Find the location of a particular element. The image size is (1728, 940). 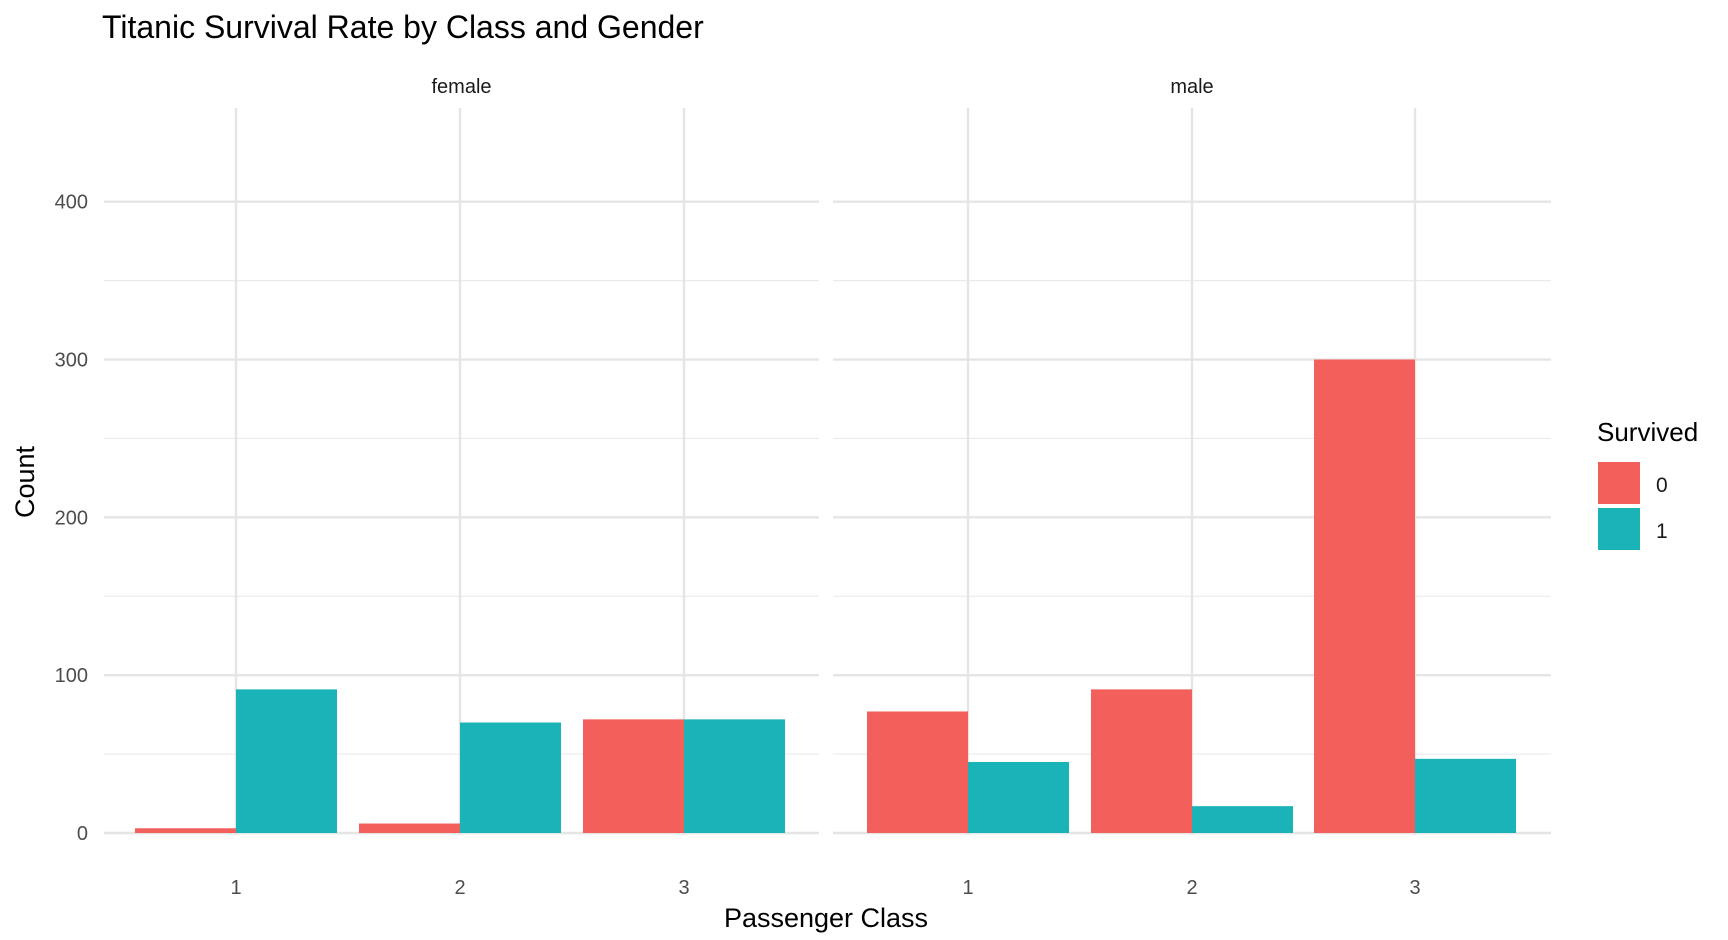

bar-male-class2-survived1 is located at coordinates (1242, 819).